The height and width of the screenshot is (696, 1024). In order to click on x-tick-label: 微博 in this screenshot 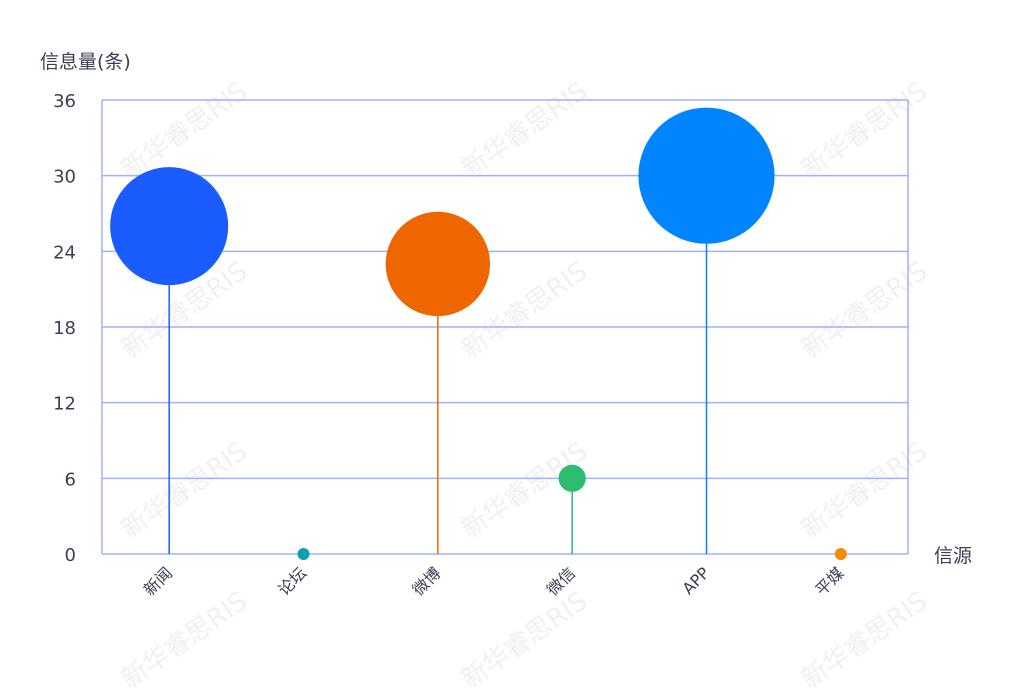, I will do `click(427, 581)`.